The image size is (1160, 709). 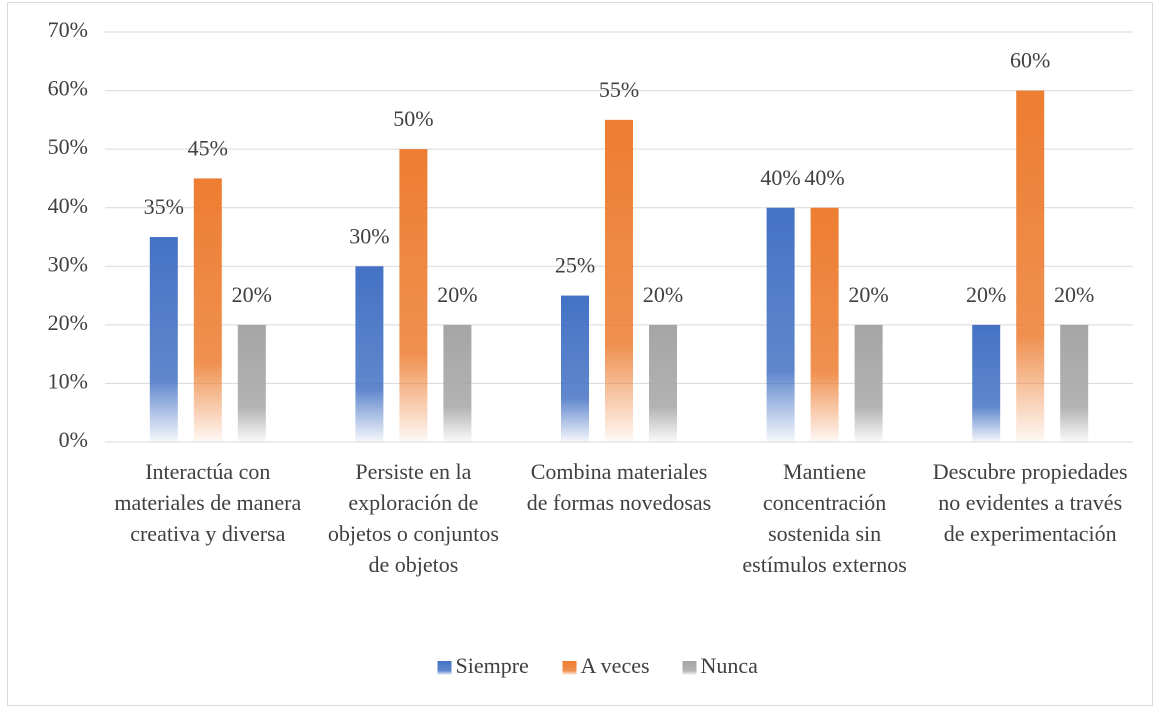 What do you see at coordinates (68, 146) in the screenshot?
I see `y-tick-label: 50%` at bounding box center [68, 146].